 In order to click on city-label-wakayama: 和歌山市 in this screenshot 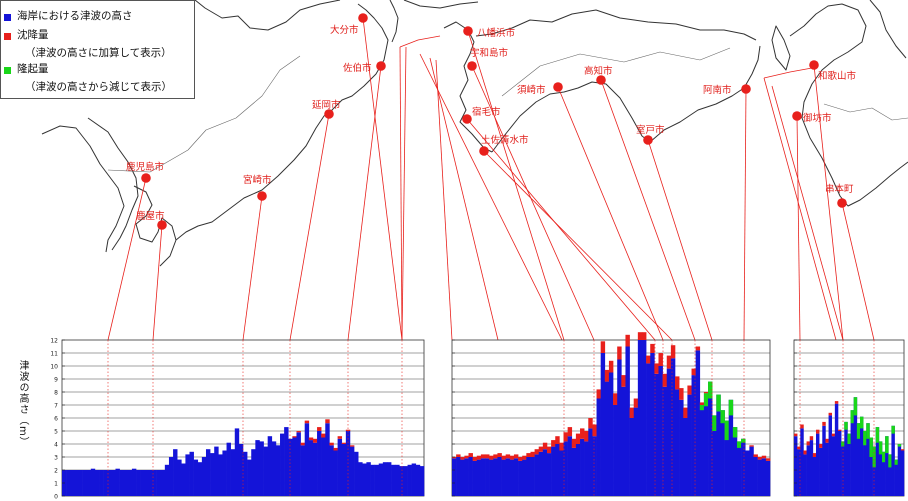, I will do `click(837, 76)`.